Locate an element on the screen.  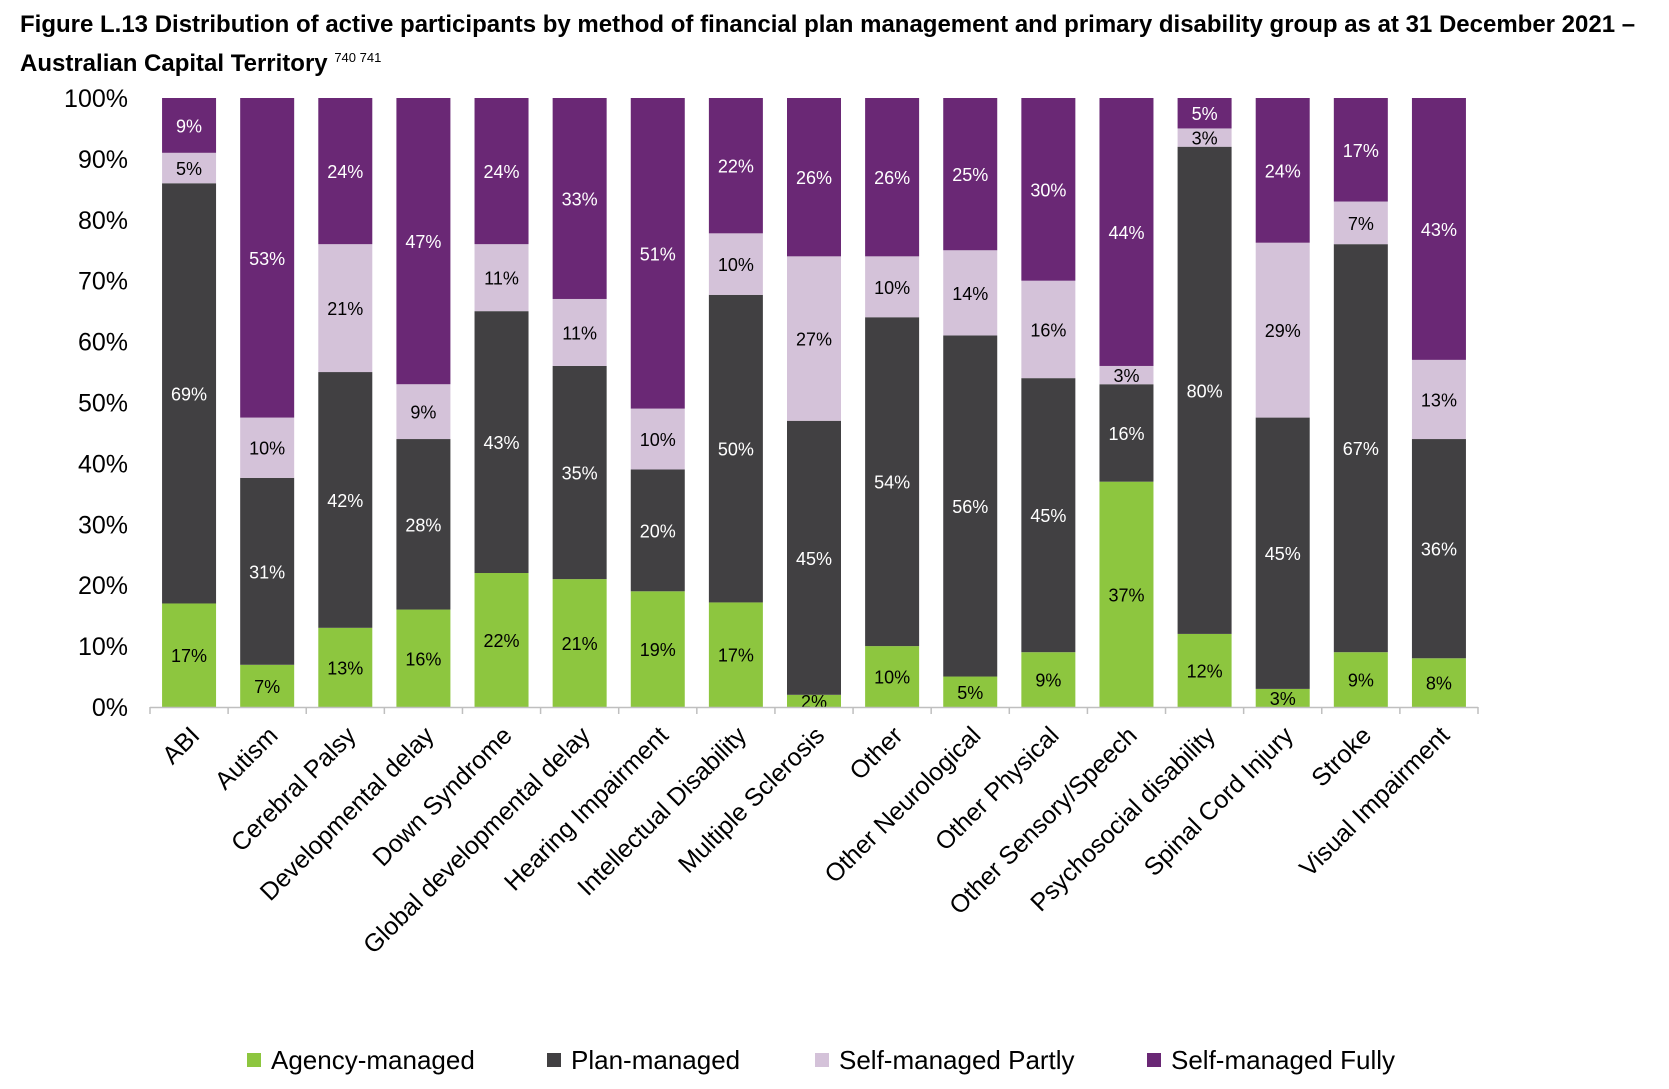
data-label-plan-managed-global-developmental-delay: 35% is located at coordinates (580, 474).